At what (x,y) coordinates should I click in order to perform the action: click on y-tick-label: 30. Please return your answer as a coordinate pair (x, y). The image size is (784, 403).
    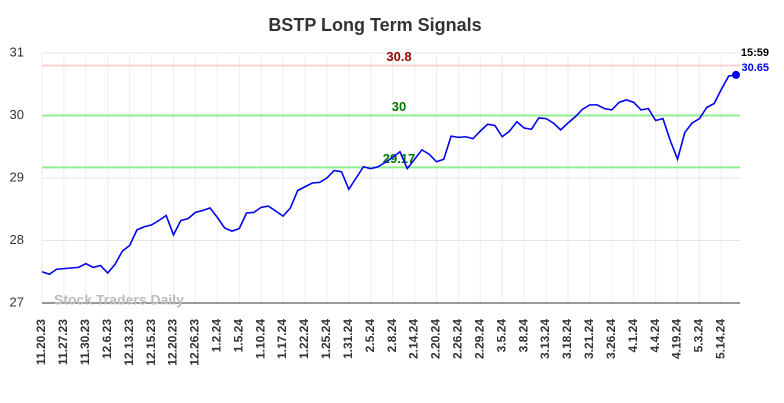
    Looking at the image, I should click on (17, 114).